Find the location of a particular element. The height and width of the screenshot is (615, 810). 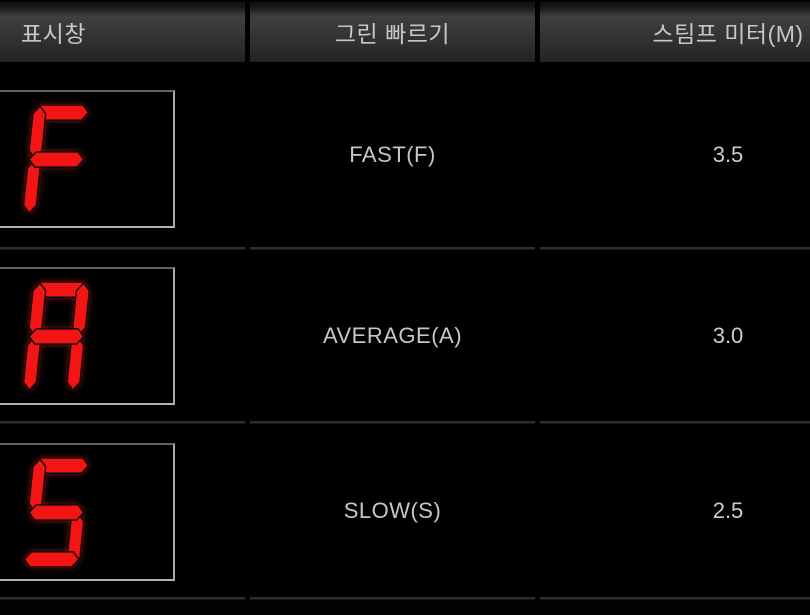

speed-label: SLOW(S) is located at coordinates (392, 510).